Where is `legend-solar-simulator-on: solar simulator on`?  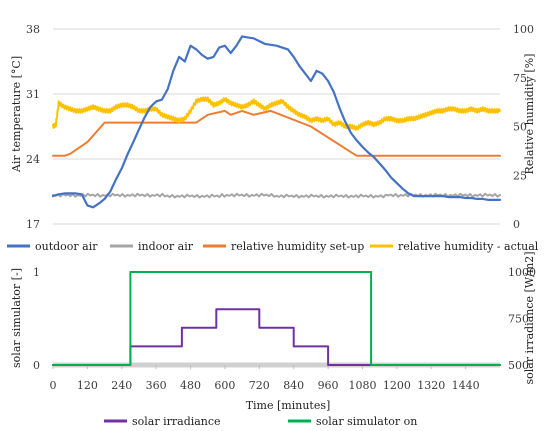 legend-solar-simulator-on: solar simulator on is located at coordinates (366, 421).